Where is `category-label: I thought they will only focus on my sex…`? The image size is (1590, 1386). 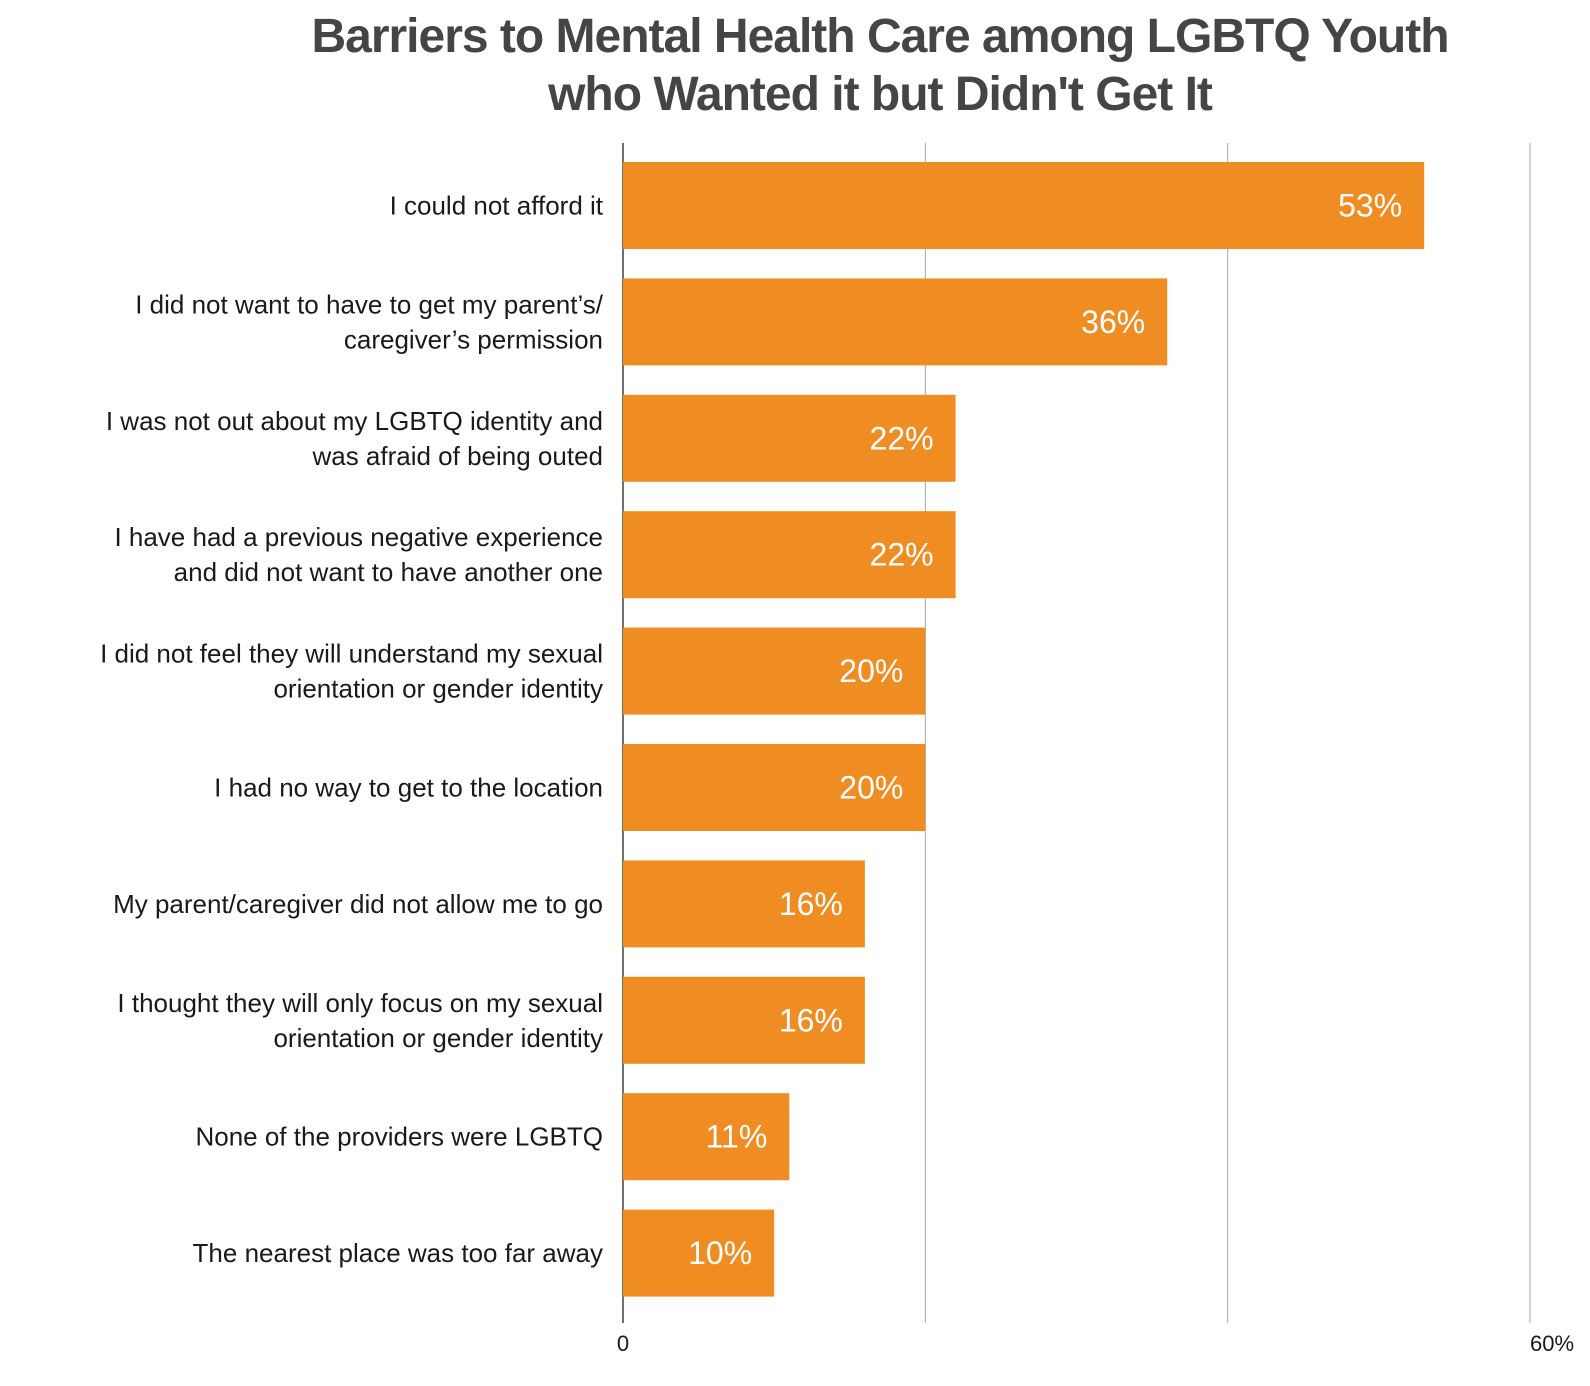
category-label: I thought they will only focus on my sex… is located at coordinates (360, 1003).